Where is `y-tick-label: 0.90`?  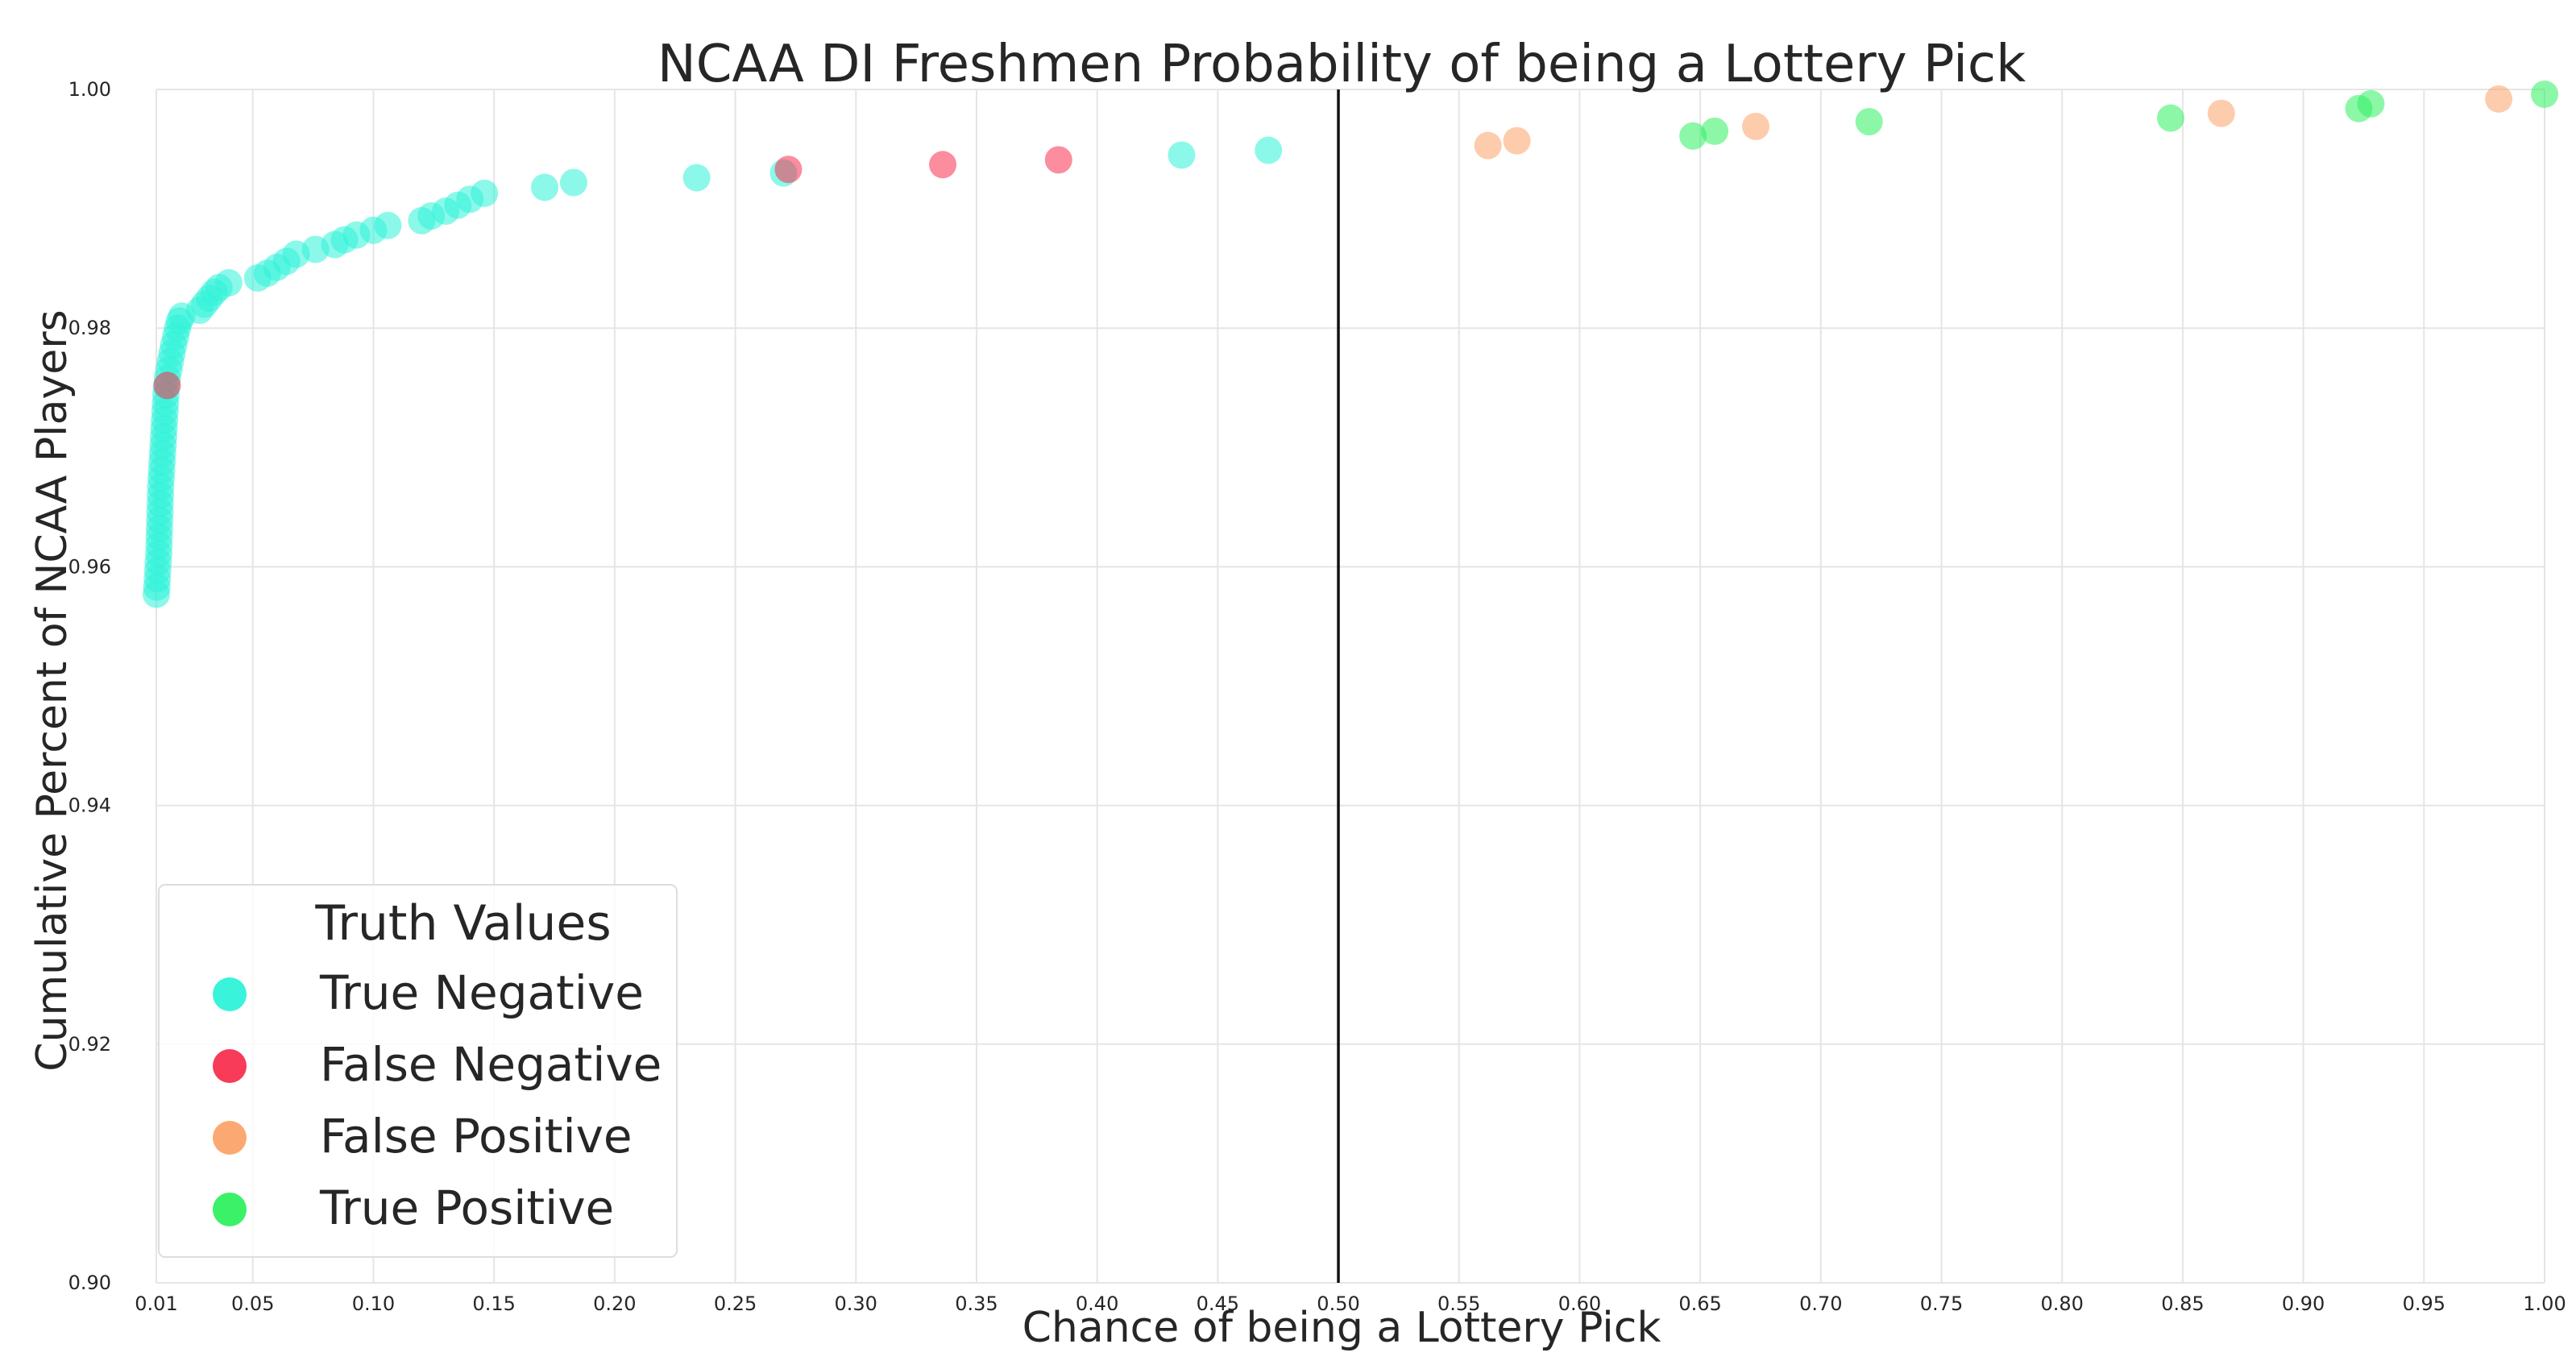
y-tick-label: 0.90 is located at coordinates (89, 1283).